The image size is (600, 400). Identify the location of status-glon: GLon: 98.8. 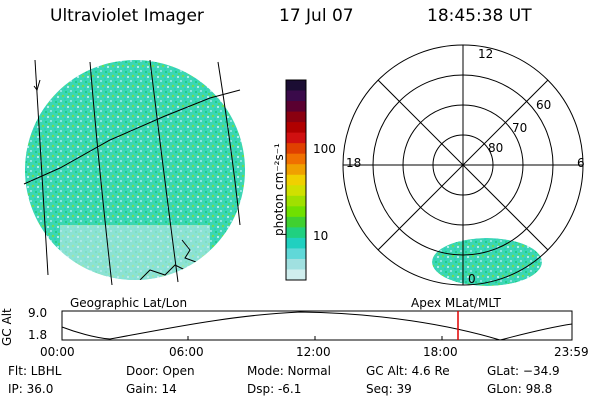
(520, 389).